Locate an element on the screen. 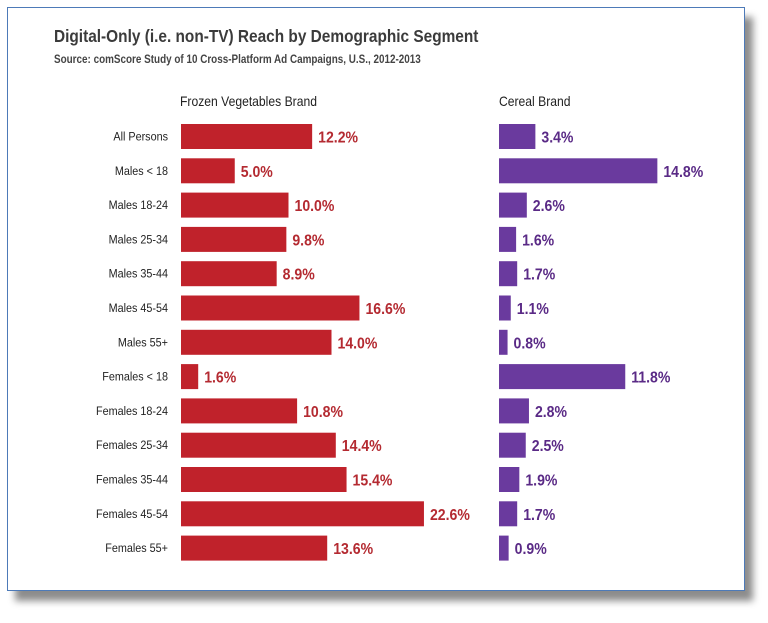 Image resolution: width=768 pixels, height=623 pixels. series-title-cereal: Cereal Brand is located at coordinates (535, 101).